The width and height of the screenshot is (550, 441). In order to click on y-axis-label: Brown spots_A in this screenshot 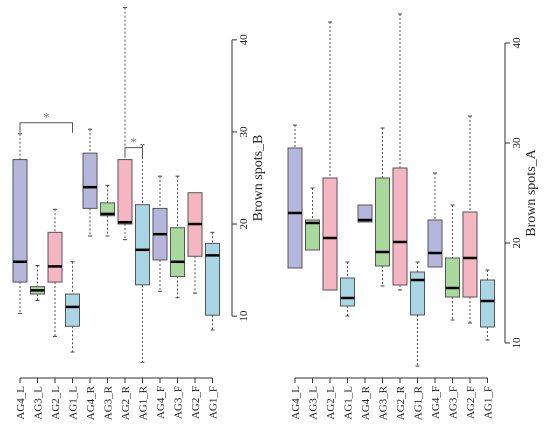, I will do `click(531, 192)`.